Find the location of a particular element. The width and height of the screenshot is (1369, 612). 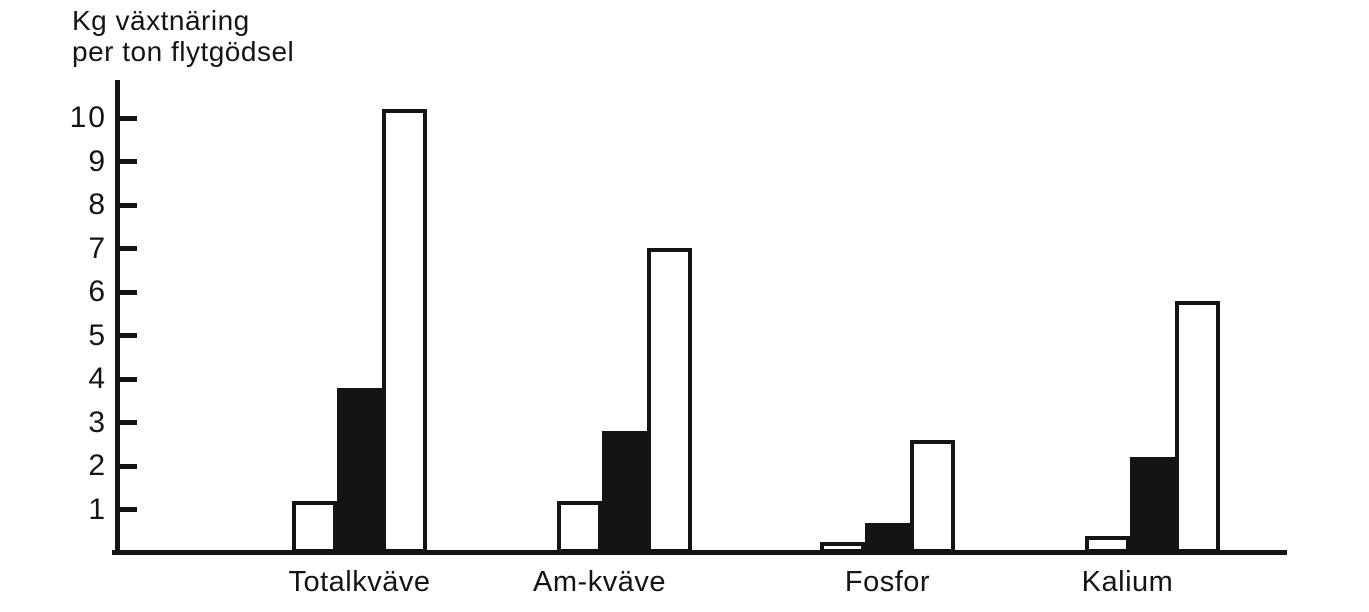

y-tick-label-4: 4 is located at coordinates (97, 378).